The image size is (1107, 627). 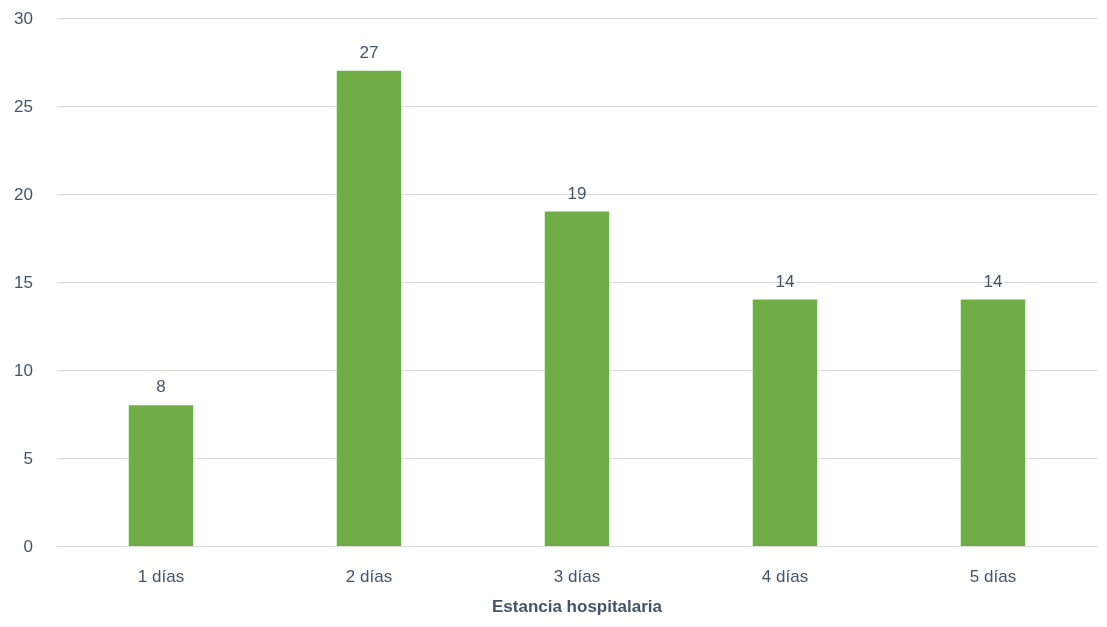 What do you see at coordinates (785, 576) in the screenshot?
I see `x-tick-label: 4 días` at bounding box center [785, 576].